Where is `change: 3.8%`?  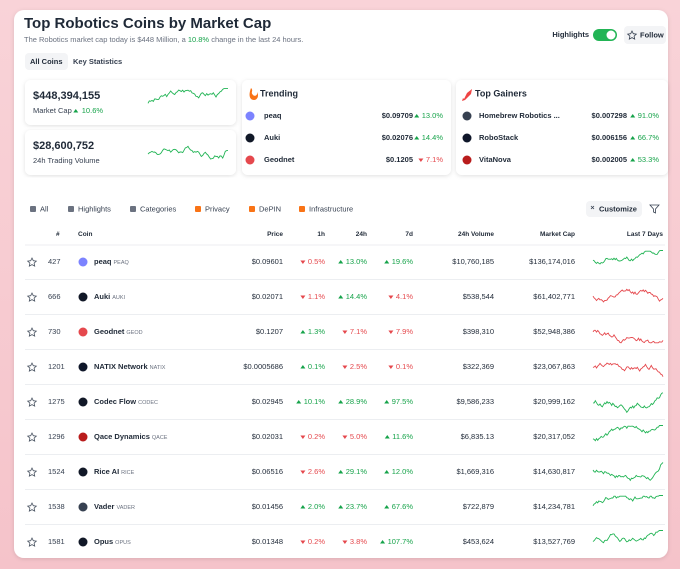 change: 3.8% is located at coordinates (358, 541).